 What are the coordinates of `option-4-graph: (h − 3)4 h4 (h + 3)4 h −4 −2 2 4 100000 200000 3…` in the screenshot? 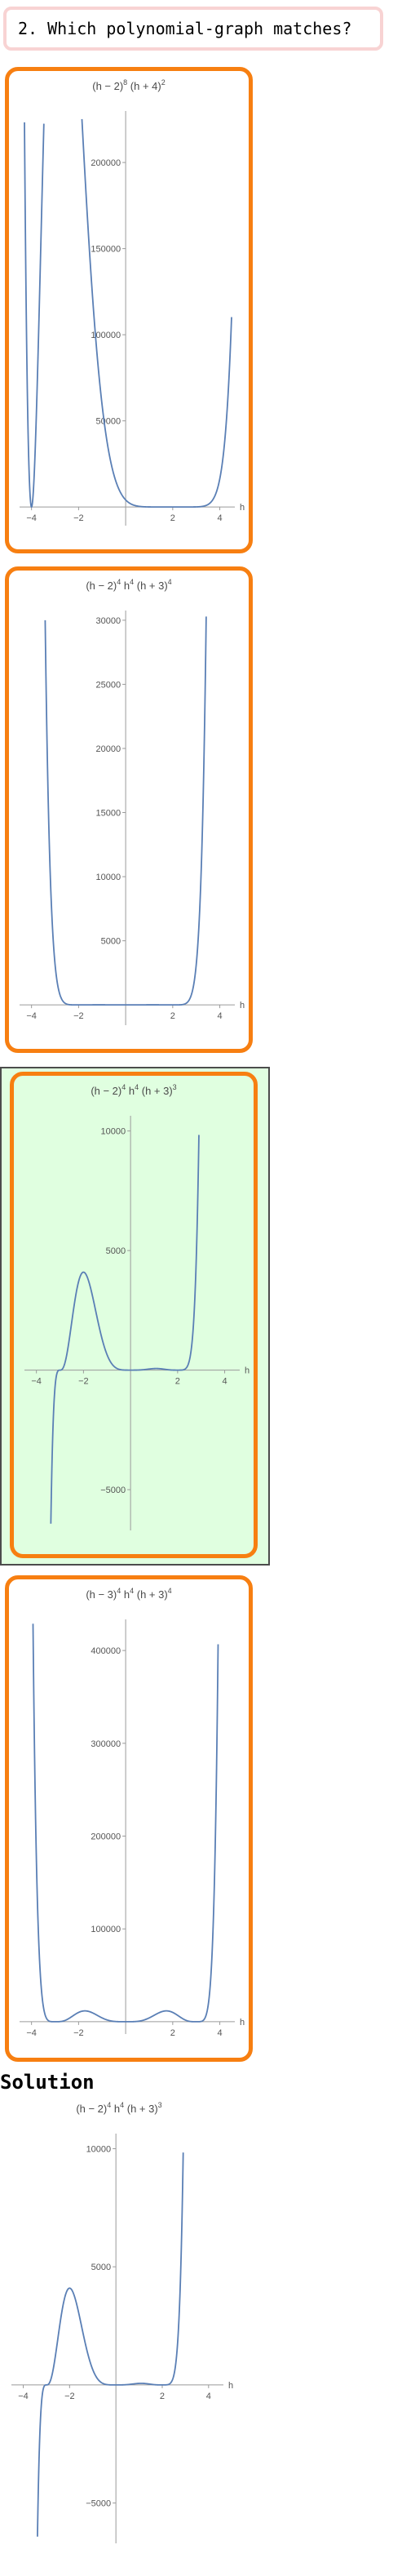 It's located at (132, 1812).